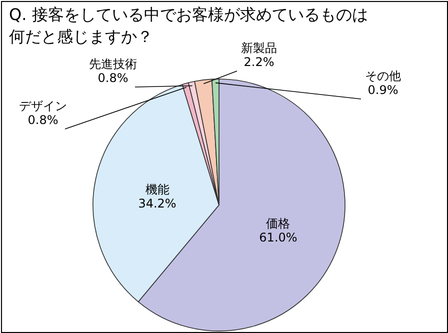 The width and height of the screenshot is (448, 333). Describe the element at coordinates (278, 223) in the screenshot. I see `slice-label: 価格` at that location.